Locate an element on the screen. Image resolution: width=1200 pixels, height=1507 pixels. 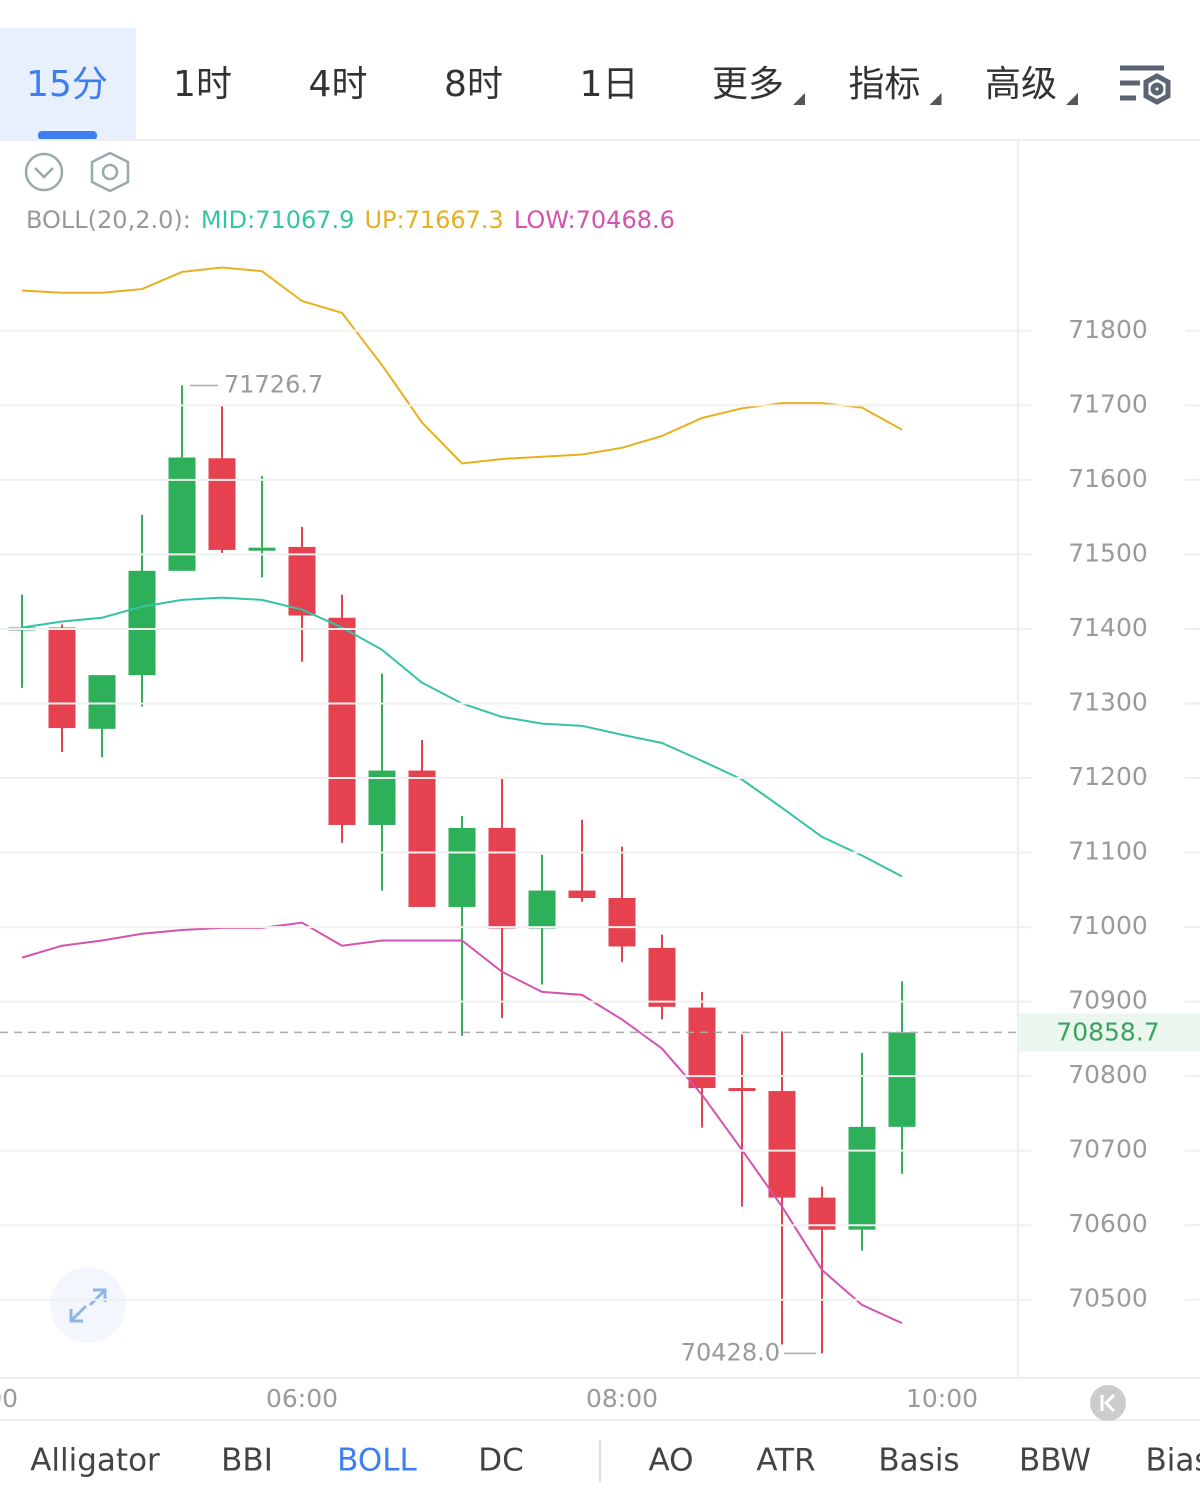
legend-name: UP: is located at coordinates (384, 220).